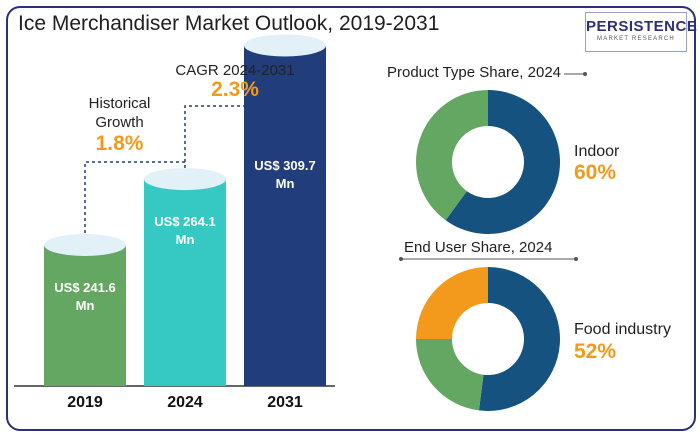 This screenshot has width=700, height=435. What do you see at coordinates (474, 72) in the screenshot?
I see `donut1-title: Product Type Share, 2024` at bounding box center [474, 72].